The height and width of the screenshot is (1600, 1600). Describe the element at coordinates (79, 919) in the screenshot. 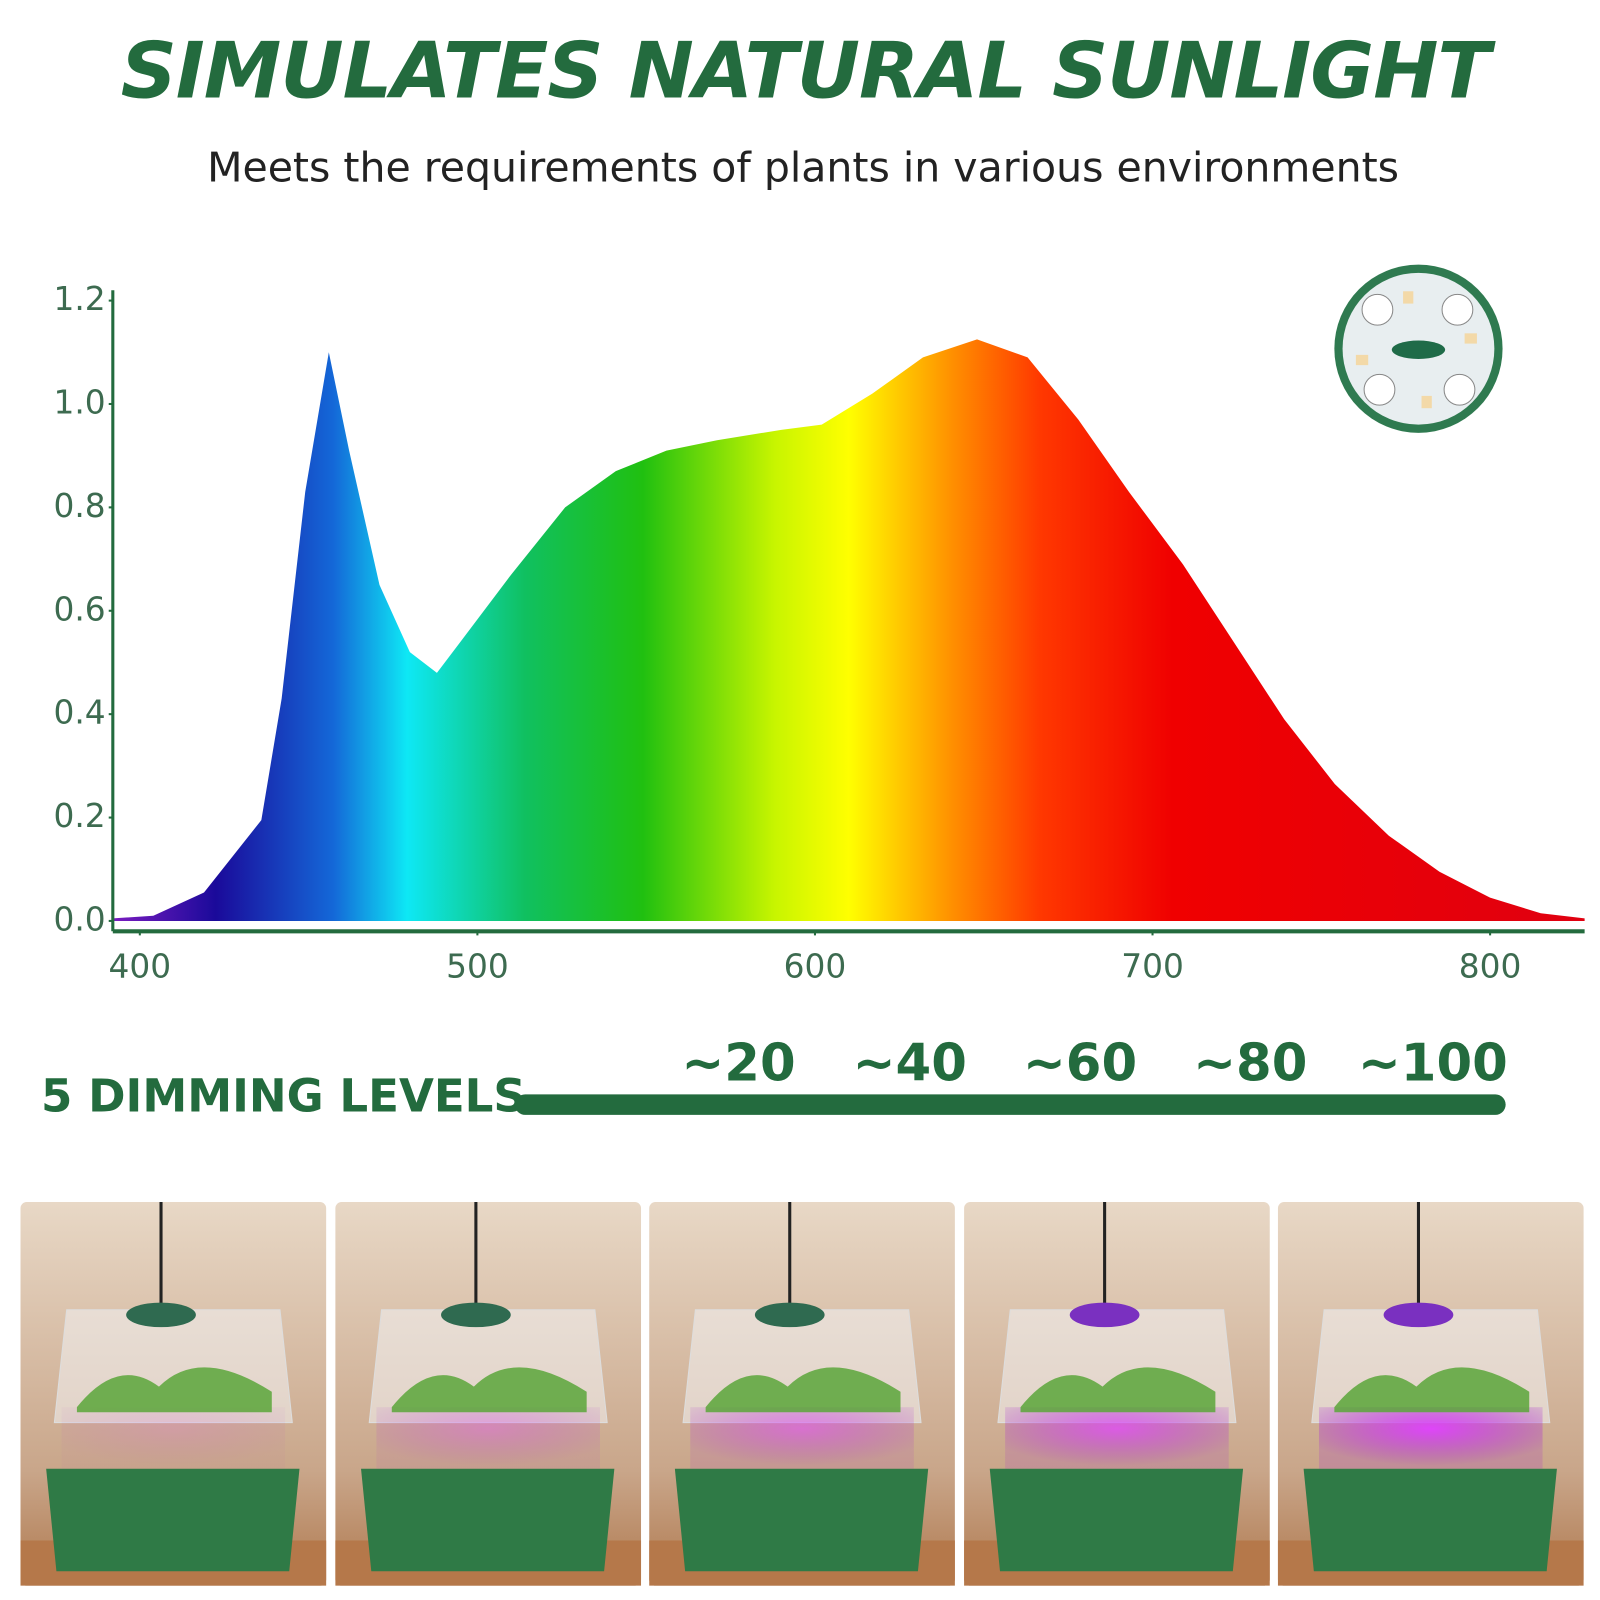

I see `y-tick-label: 0.0` at that location.